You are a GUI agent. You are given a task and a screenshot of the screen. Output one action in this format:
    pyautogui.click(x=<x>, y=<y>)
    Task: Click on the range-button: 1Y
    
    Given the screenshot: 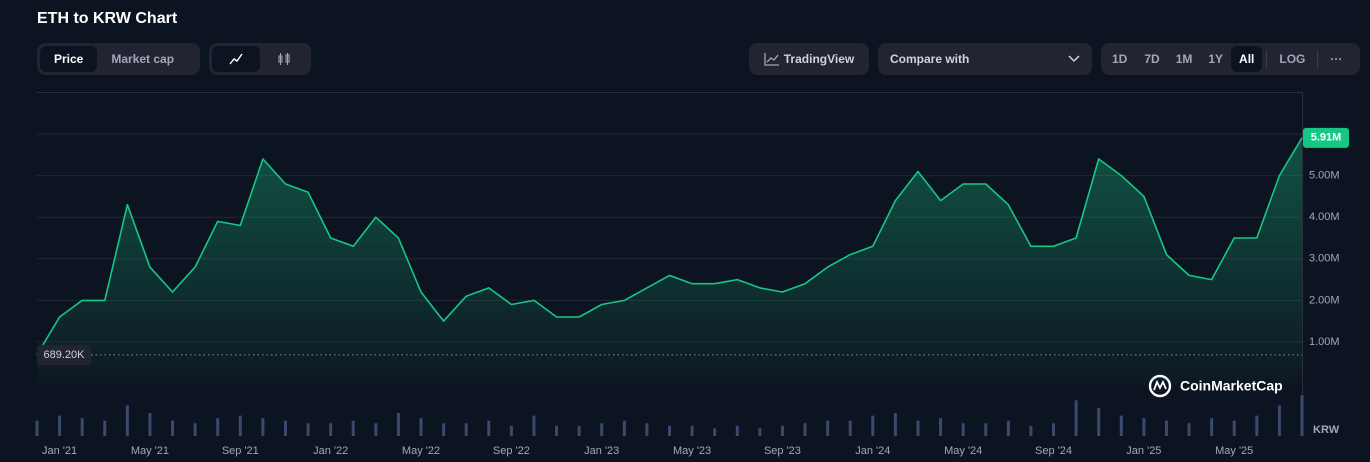 What is the action you would take?
    pyautogui.click(x=1216, y=59)
    